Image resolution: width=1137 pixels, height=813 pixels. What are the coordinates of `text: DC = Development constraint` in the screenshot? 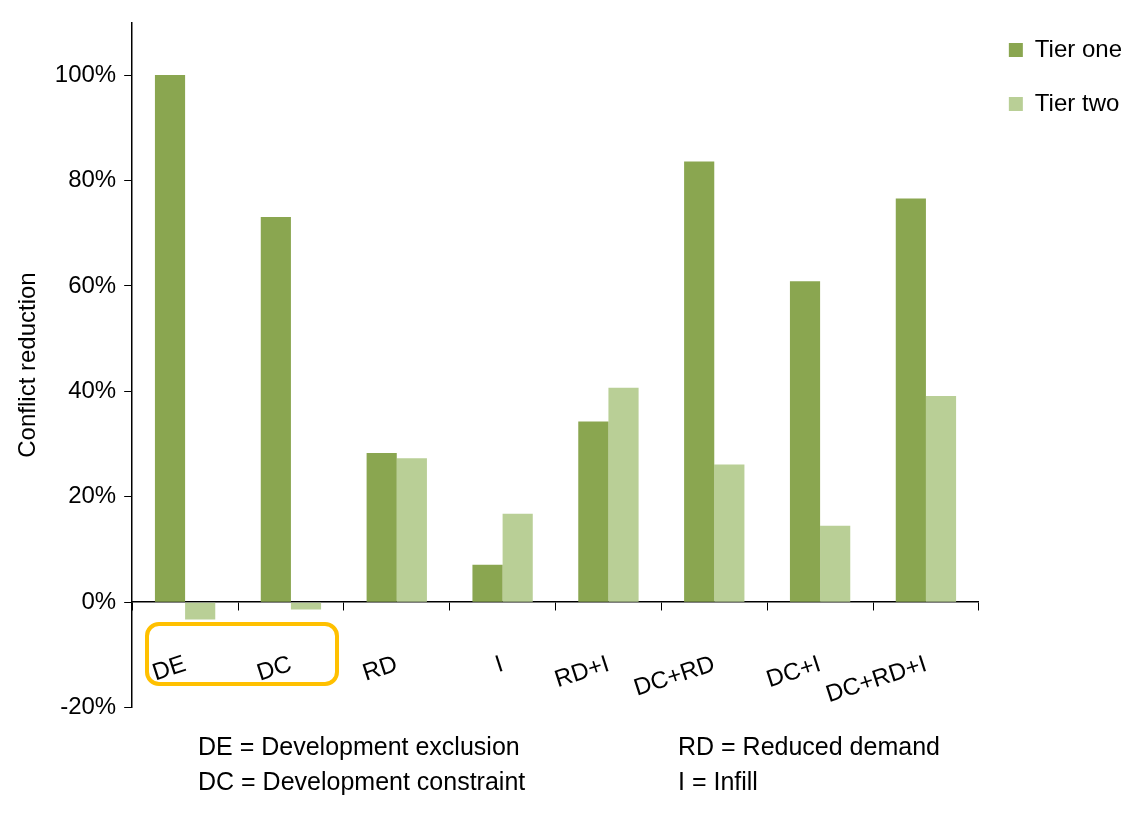 It's located at (362, 782).